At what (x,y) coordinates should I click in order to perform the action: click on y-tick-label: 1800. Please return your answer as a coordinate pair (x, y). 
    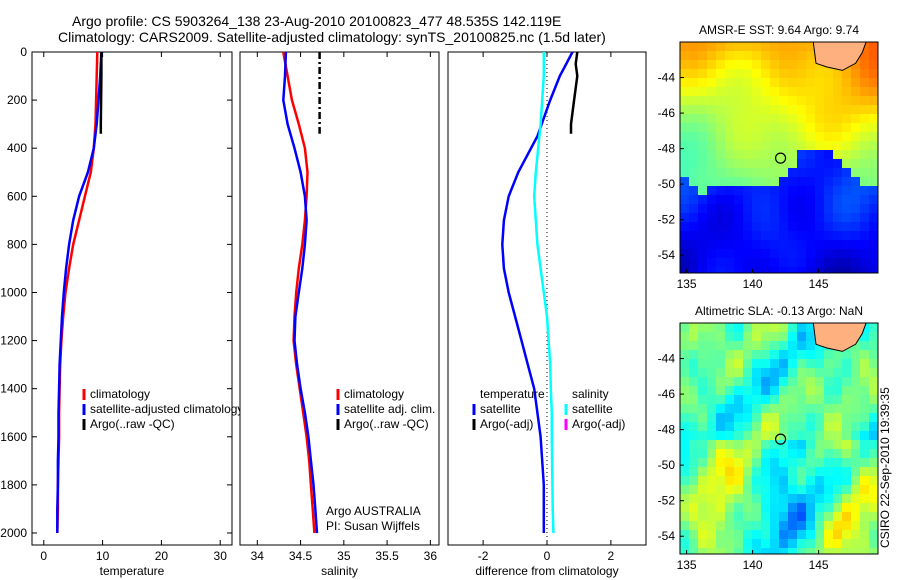
    Looking at the image, I should click on (13, 485).